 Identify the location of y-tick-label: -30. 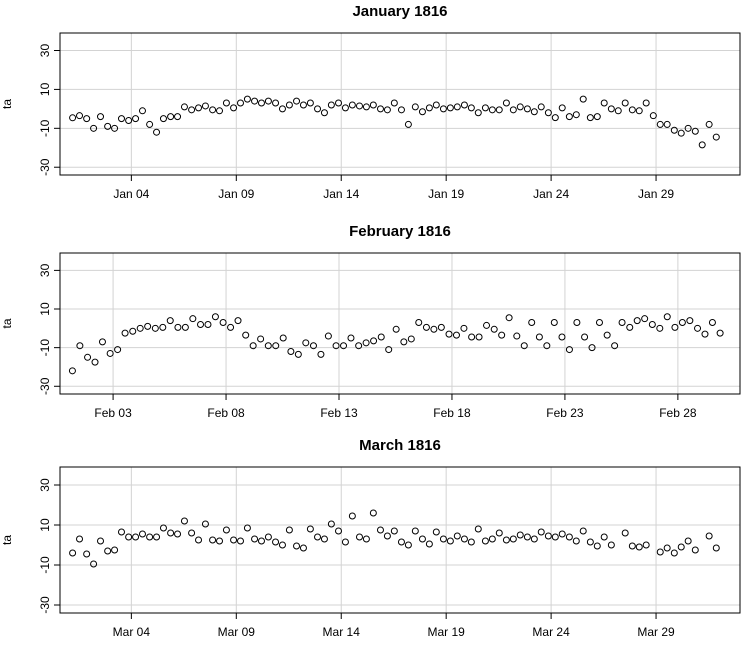
(45, 605).